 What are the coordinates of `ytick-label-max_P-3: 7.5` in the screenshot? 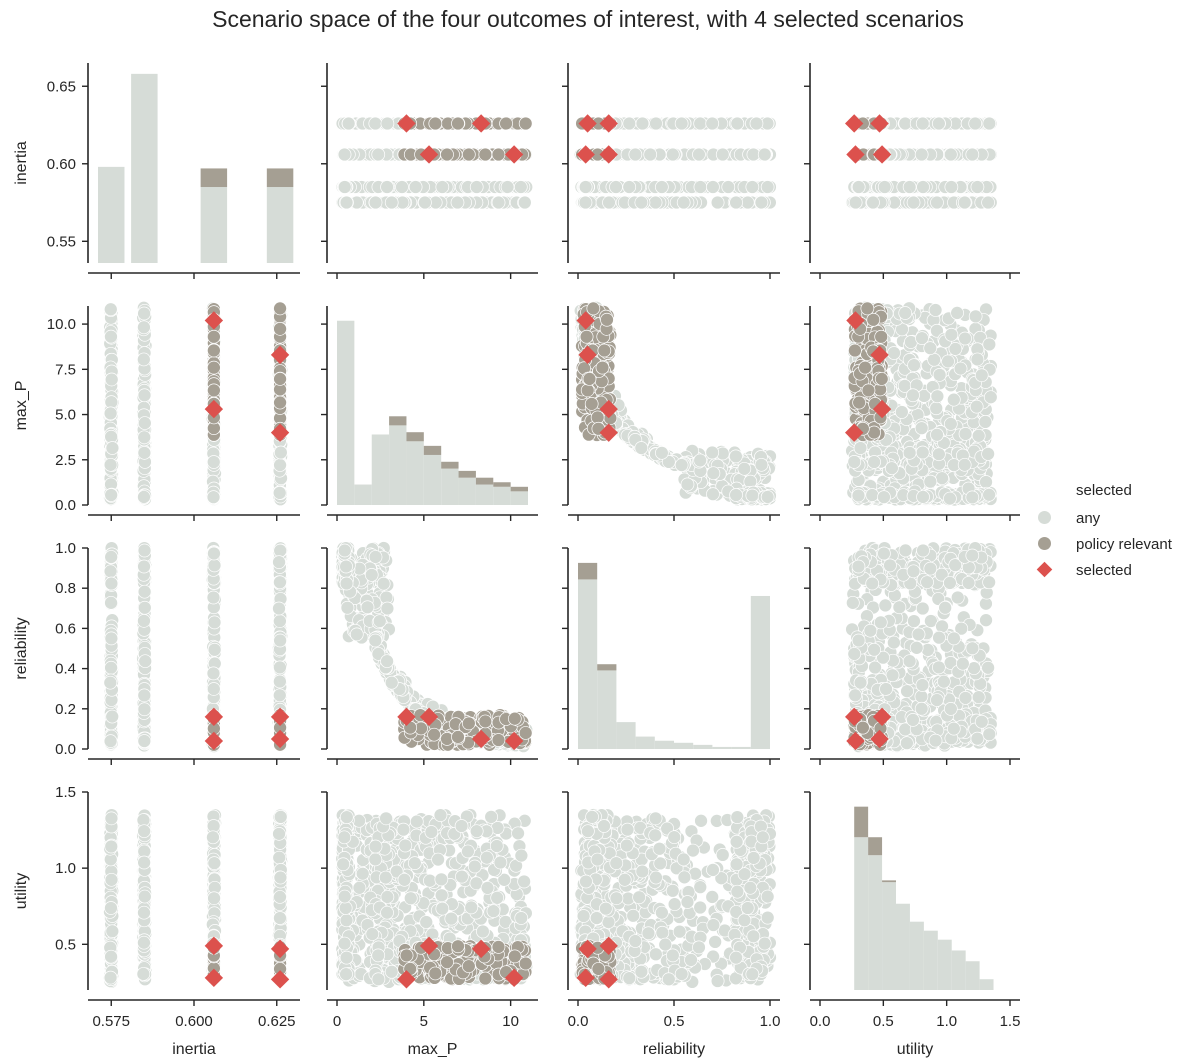 It's located at (65, 369).